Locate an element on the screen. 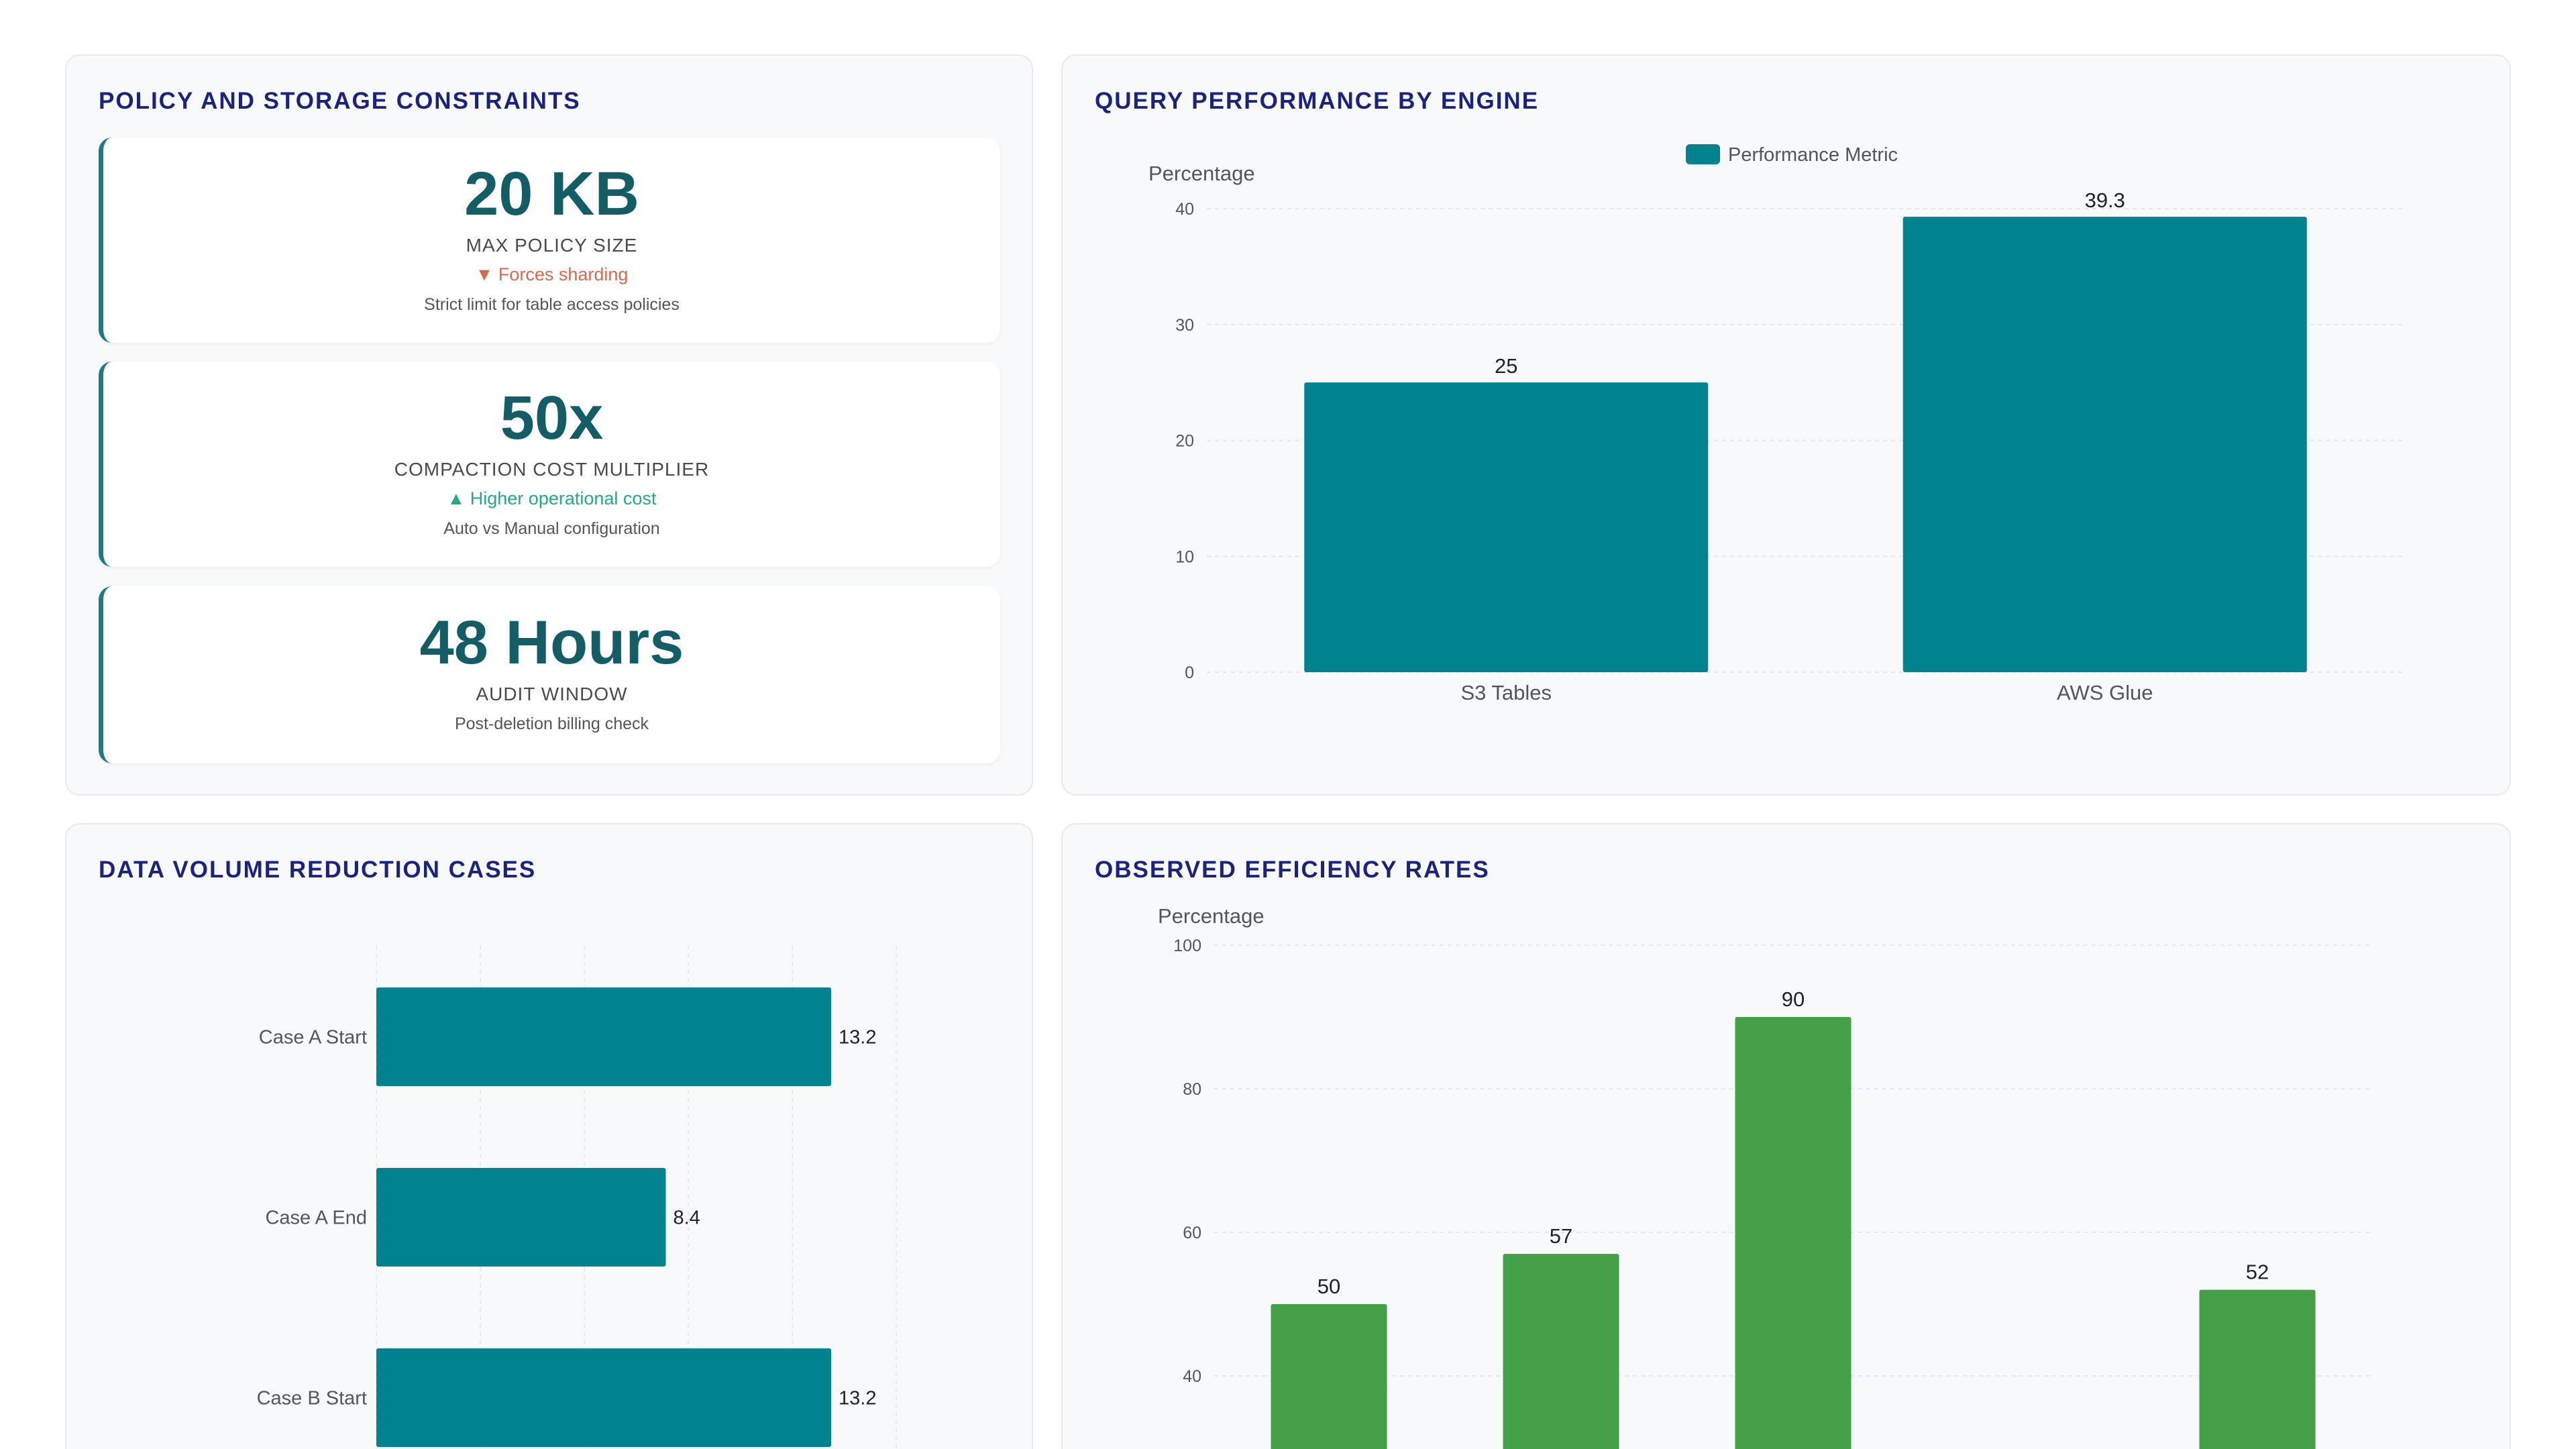 This screenshot has width=2576, height=1449. kpi-trend-down: ▼ Forces sharding is located at coordinates (552, 274).